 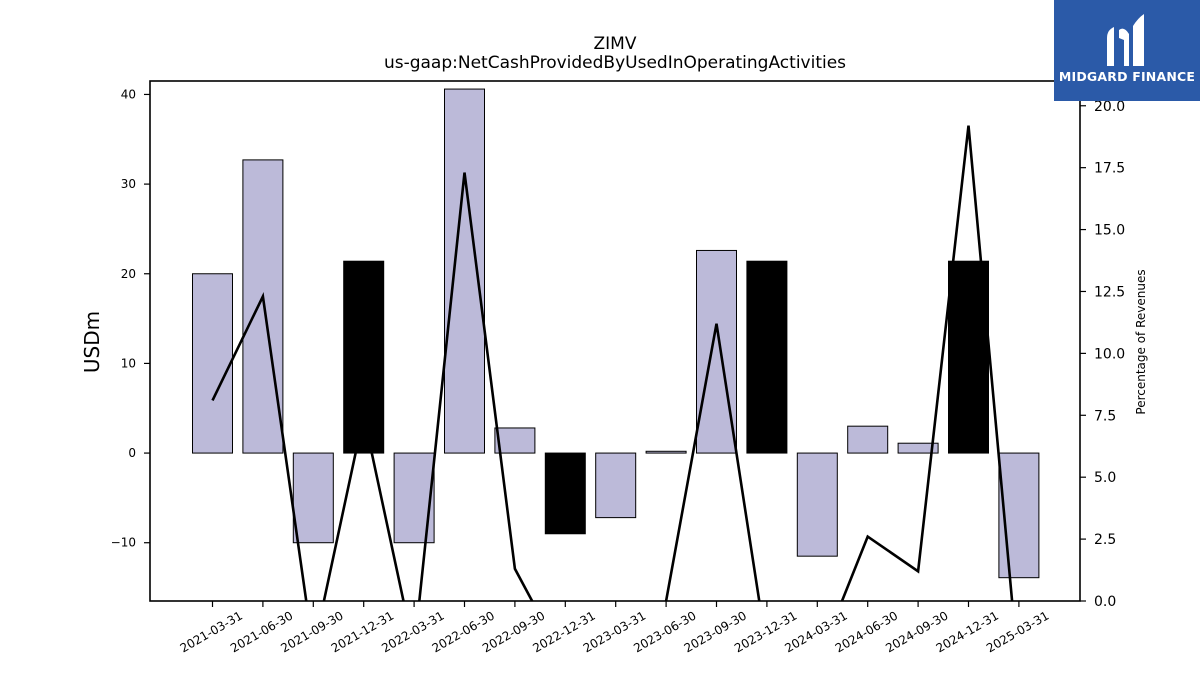 I want to click on y2-tick-label: 20.0, so click(x=1109, y=107).